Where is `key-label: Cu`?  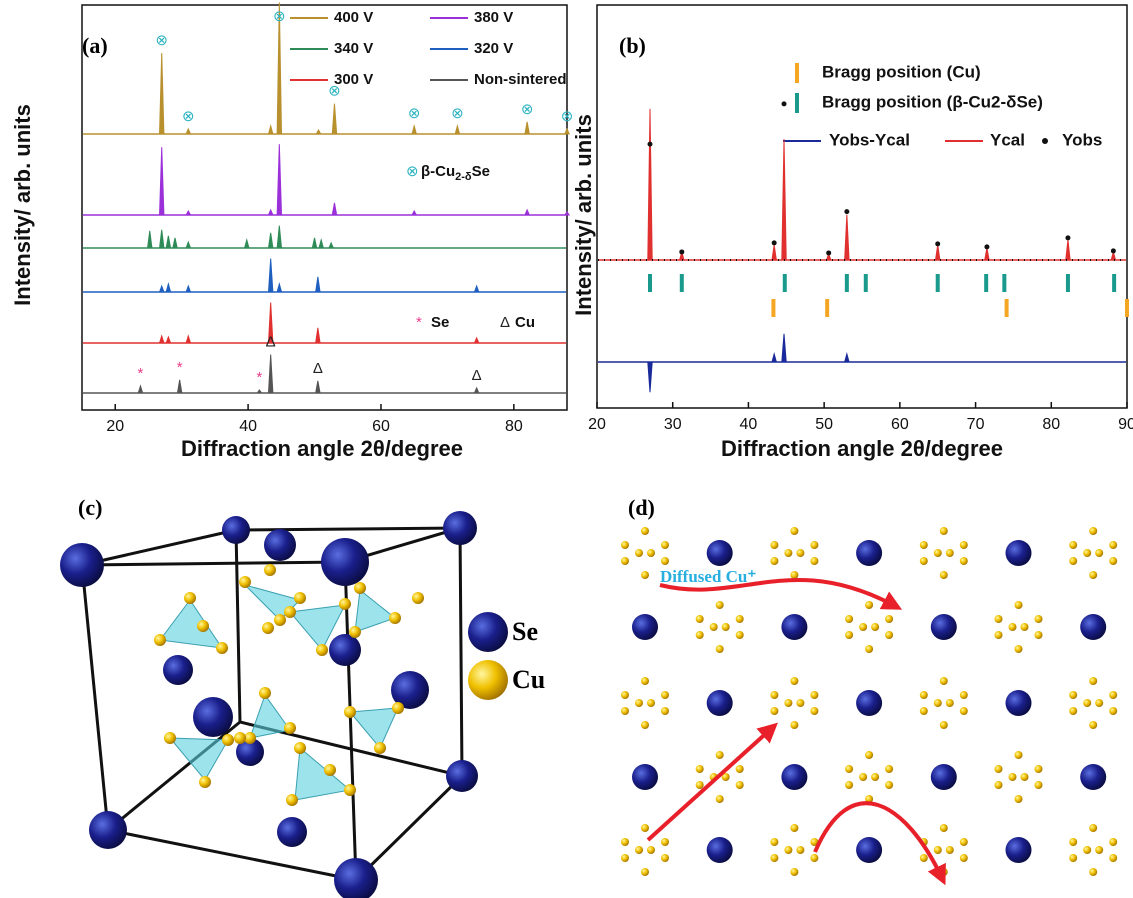
key-label: Cu is located at coordinates (525, 322).